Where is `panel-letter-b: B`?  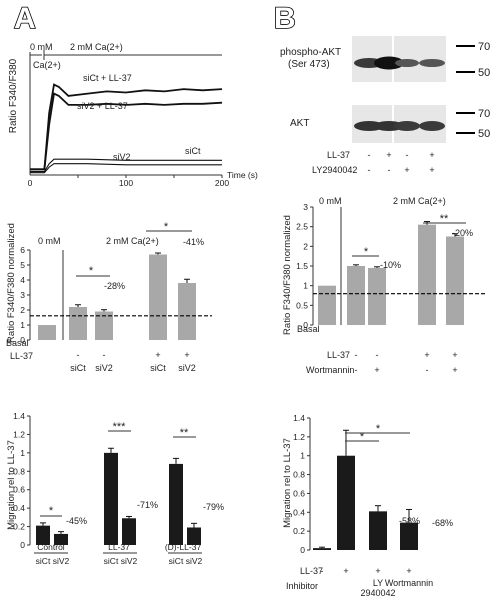 panel-letter-b: B is located at coordinates (285, 18).